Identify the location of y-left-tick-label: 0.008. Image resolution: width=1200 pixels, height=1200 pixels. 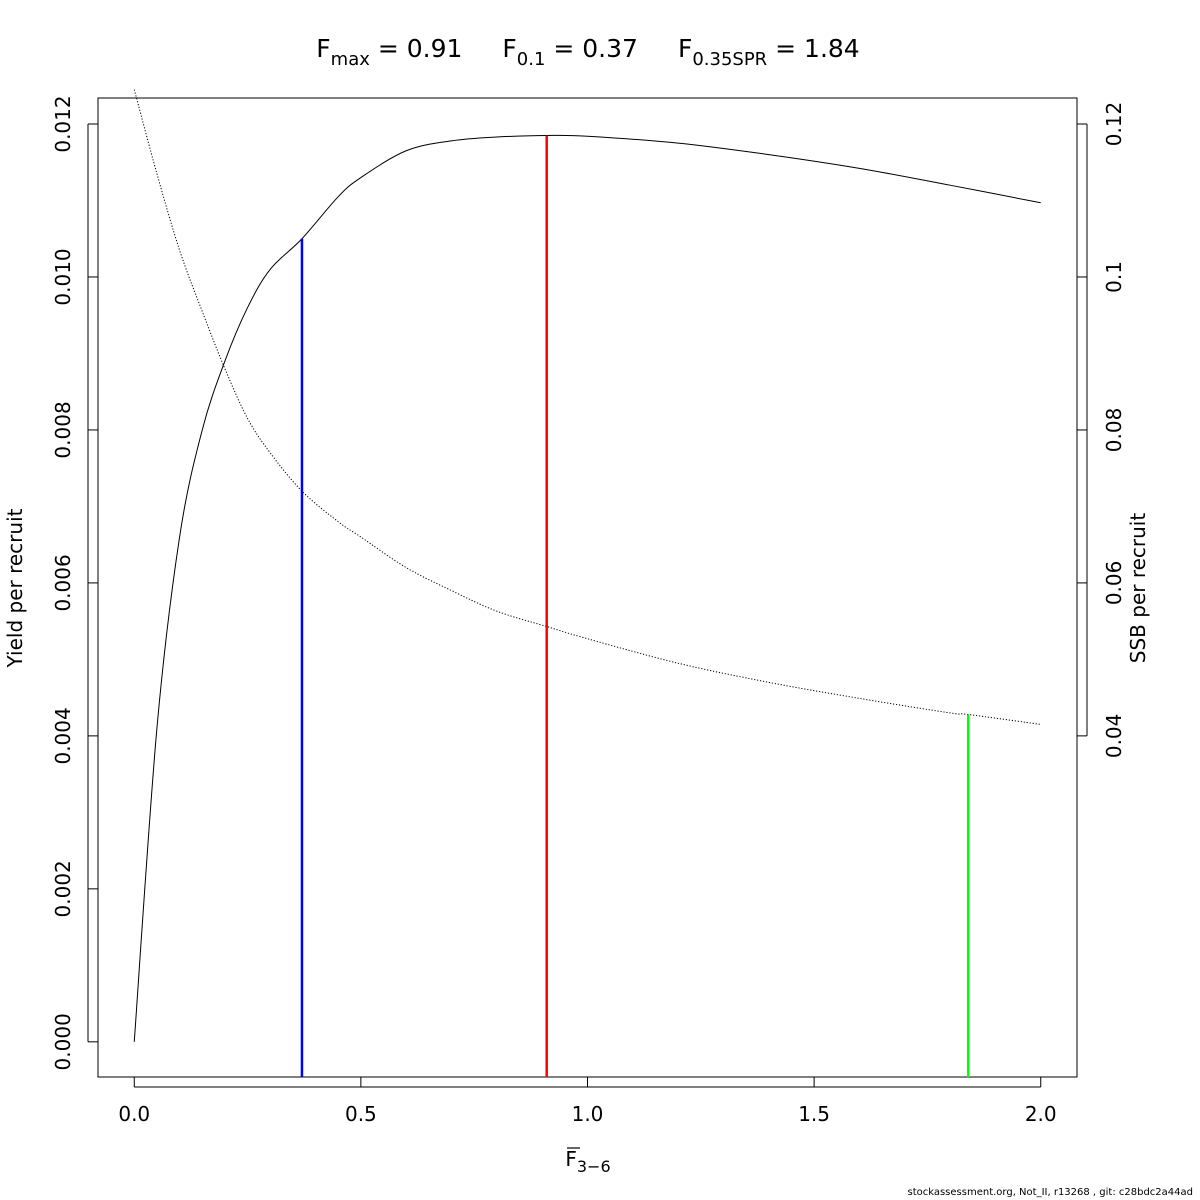
(63, 429).